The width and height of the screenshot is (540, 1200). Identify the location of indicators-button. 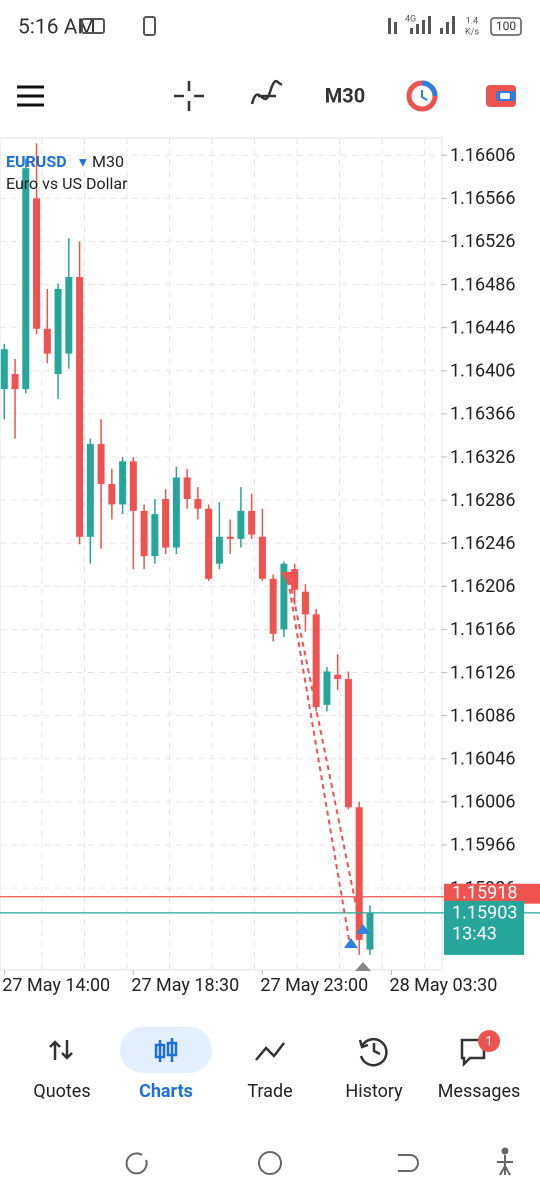
(266, 92).